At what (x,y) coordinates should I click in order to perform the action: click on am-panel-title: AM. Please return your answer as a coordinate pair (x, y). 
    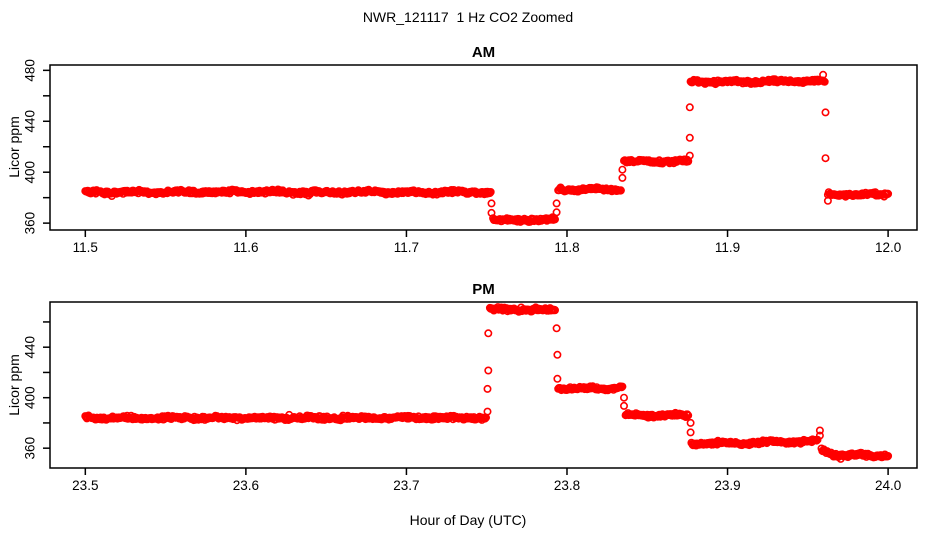
    Looking at the image, I should click on (483, 52).